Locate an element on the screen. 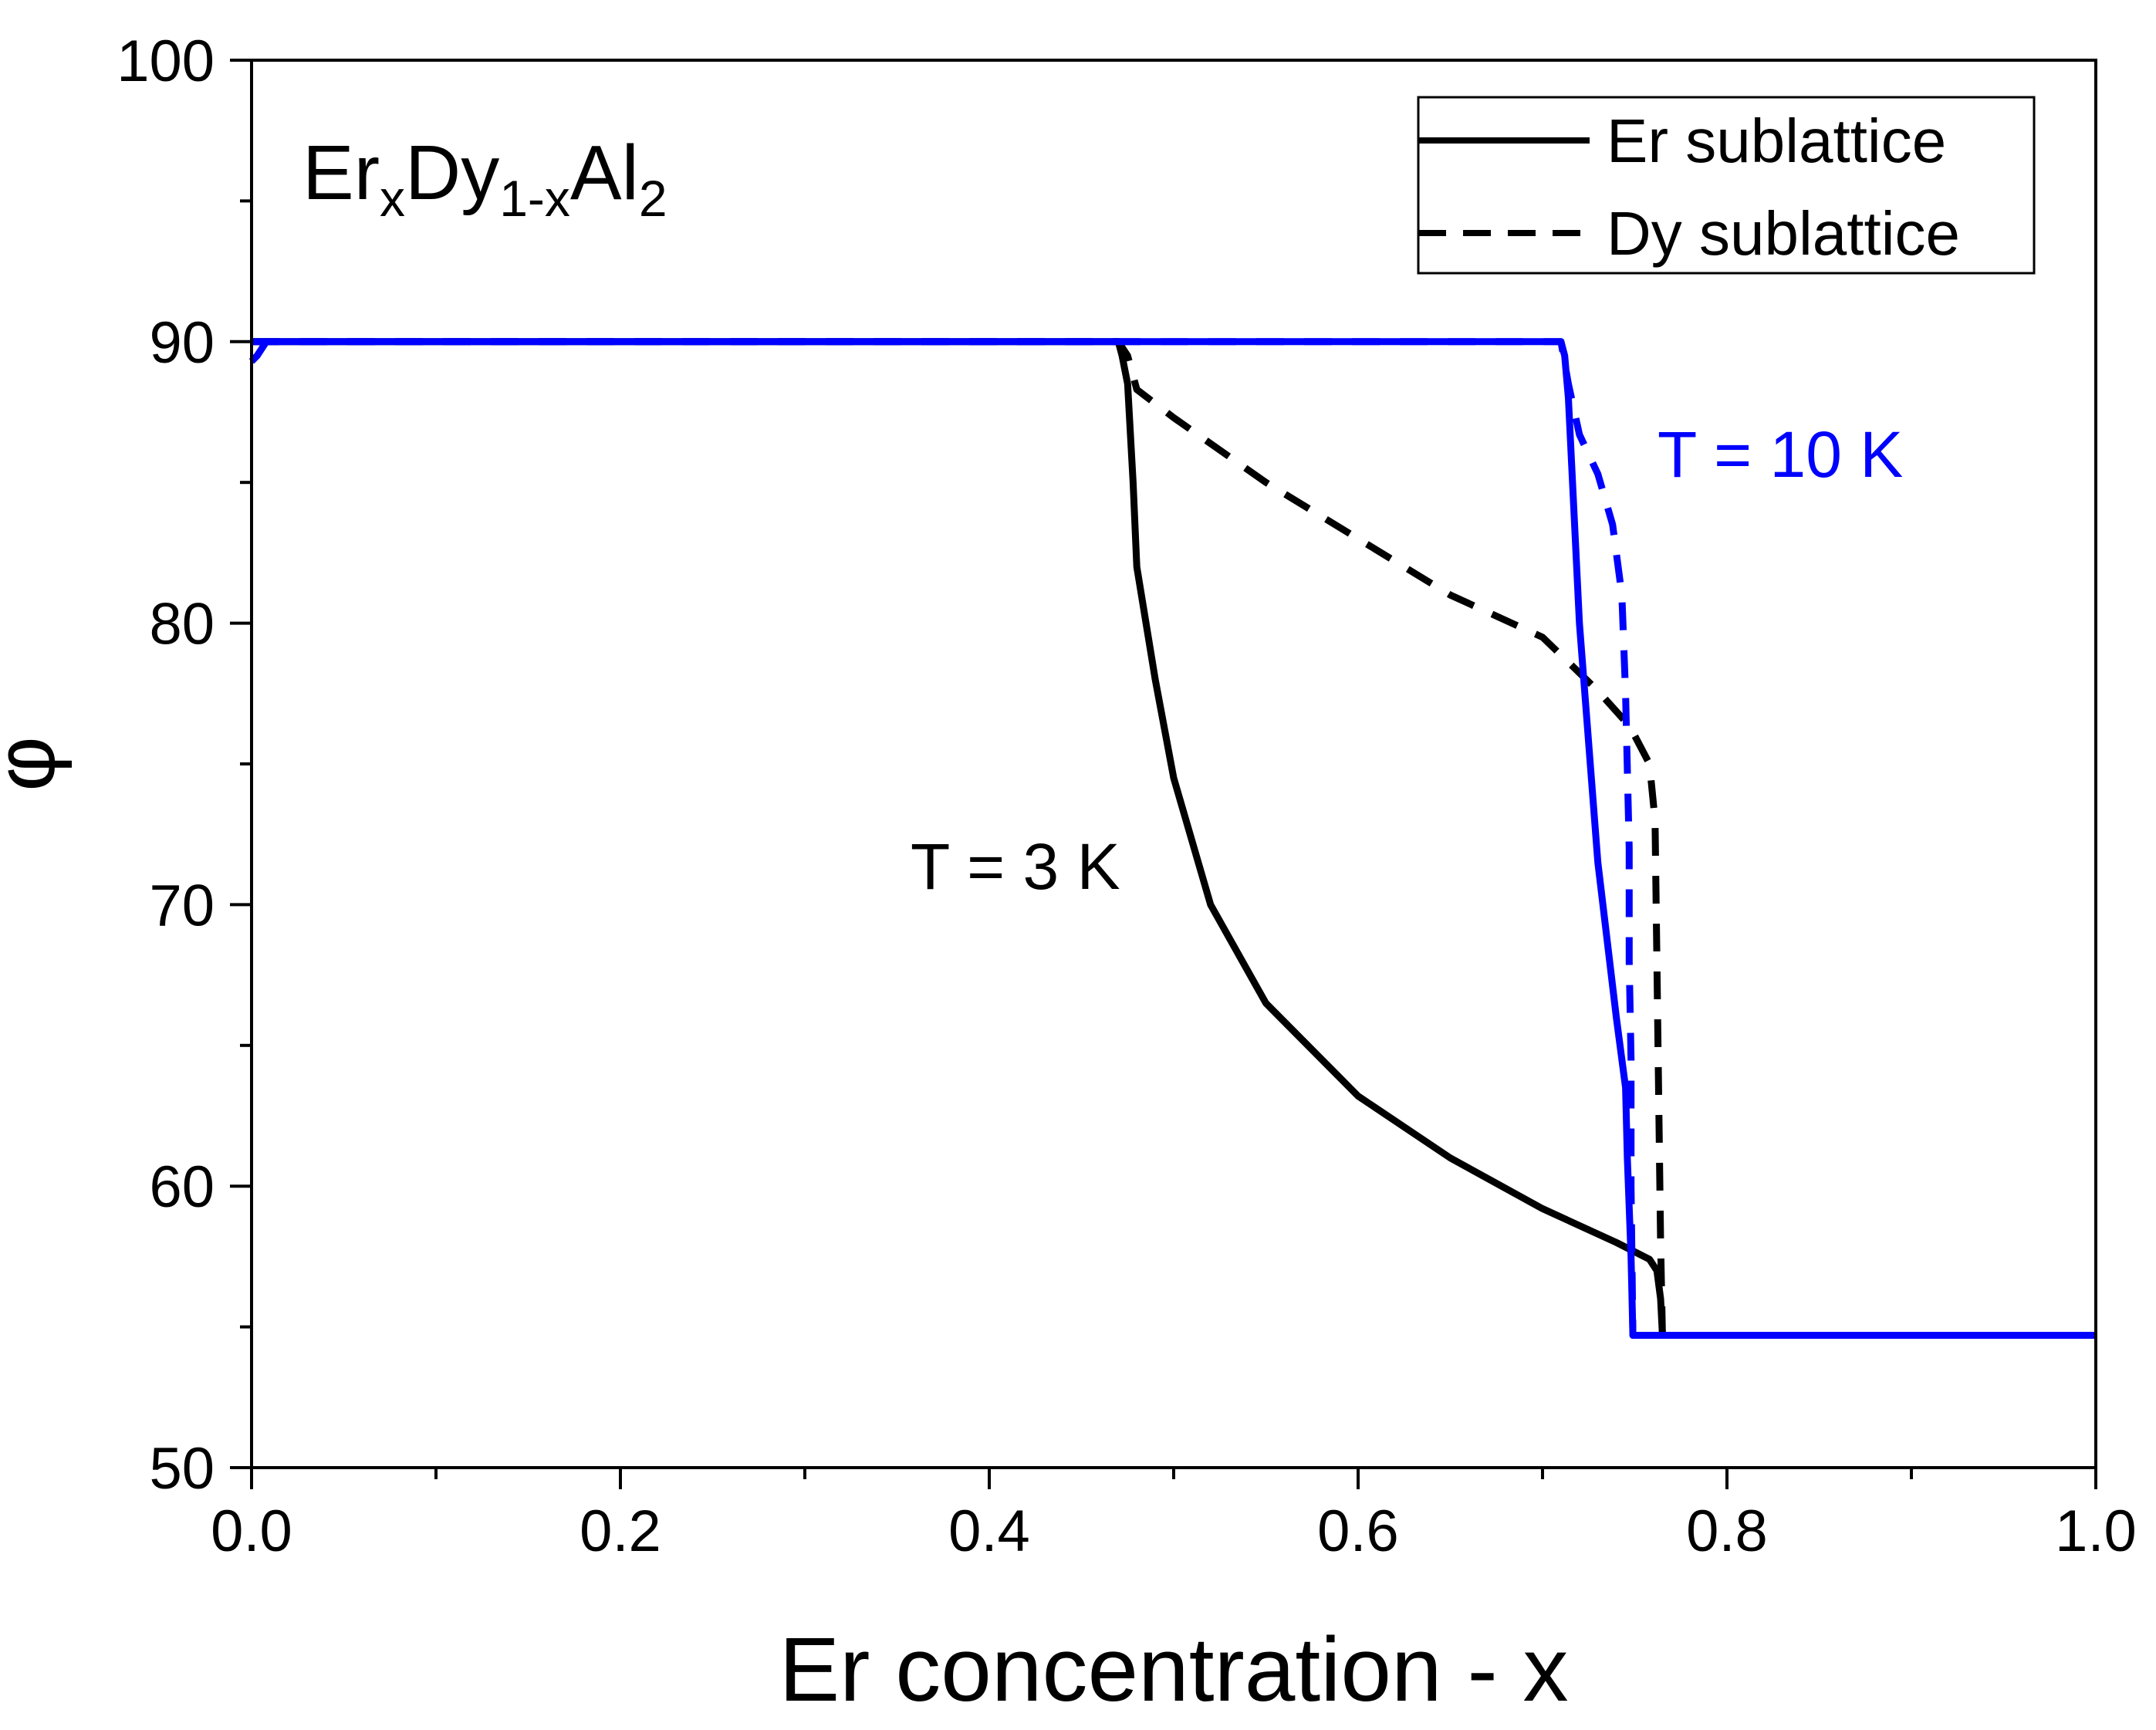 The image size is (2156, 1730). y-tick-label: 50 is located at coordinates (182, 1469).